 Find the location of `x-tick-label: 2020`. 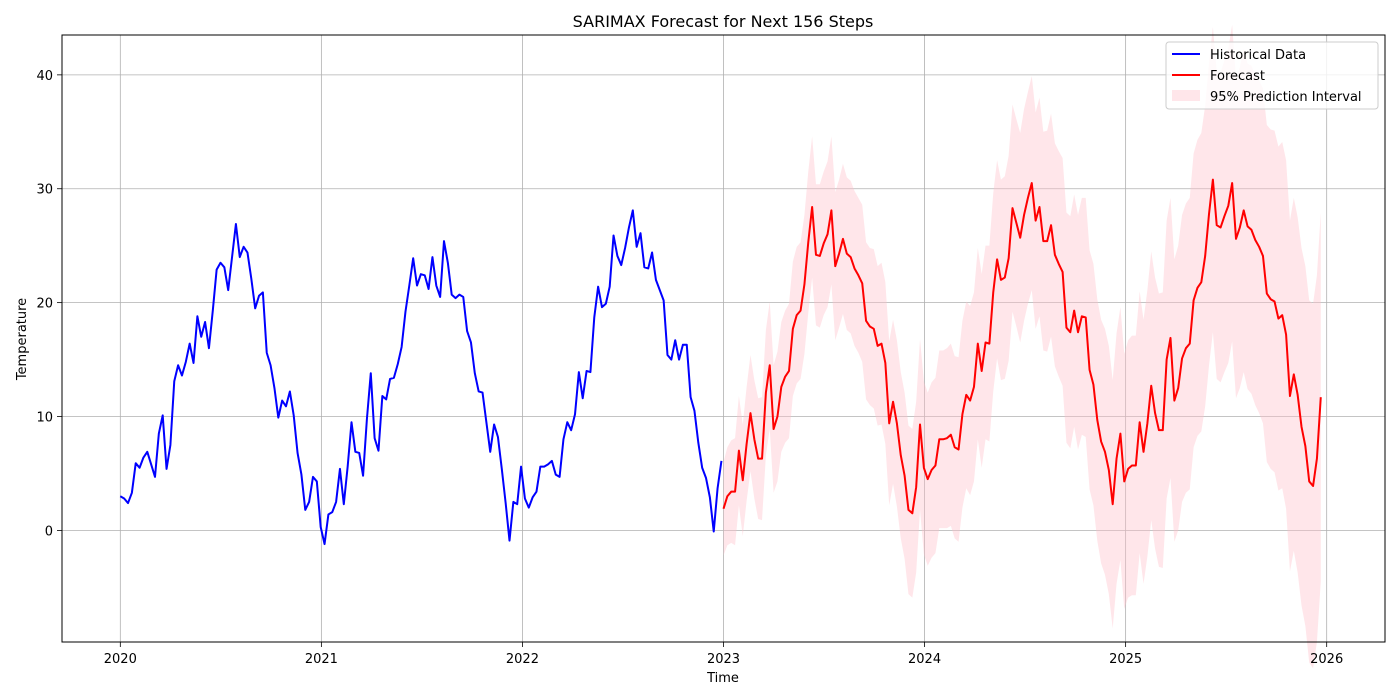

x-tick-label: 2020 is located at coordinates (120, 659).